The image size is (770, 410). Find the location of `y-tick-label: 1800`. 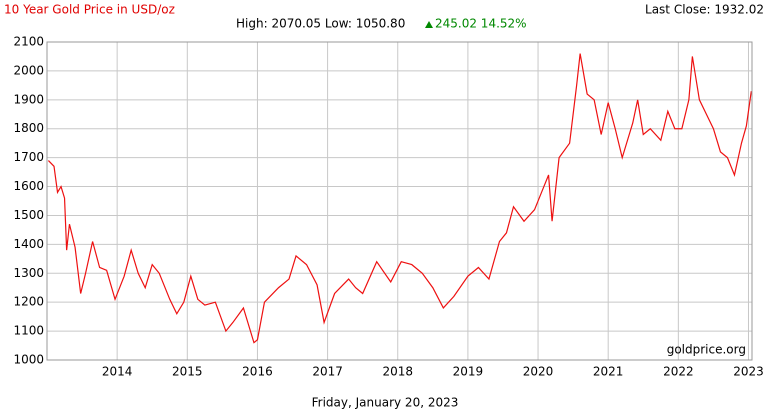

y-tick-label: 1800 is located at coordinates (28, 128).